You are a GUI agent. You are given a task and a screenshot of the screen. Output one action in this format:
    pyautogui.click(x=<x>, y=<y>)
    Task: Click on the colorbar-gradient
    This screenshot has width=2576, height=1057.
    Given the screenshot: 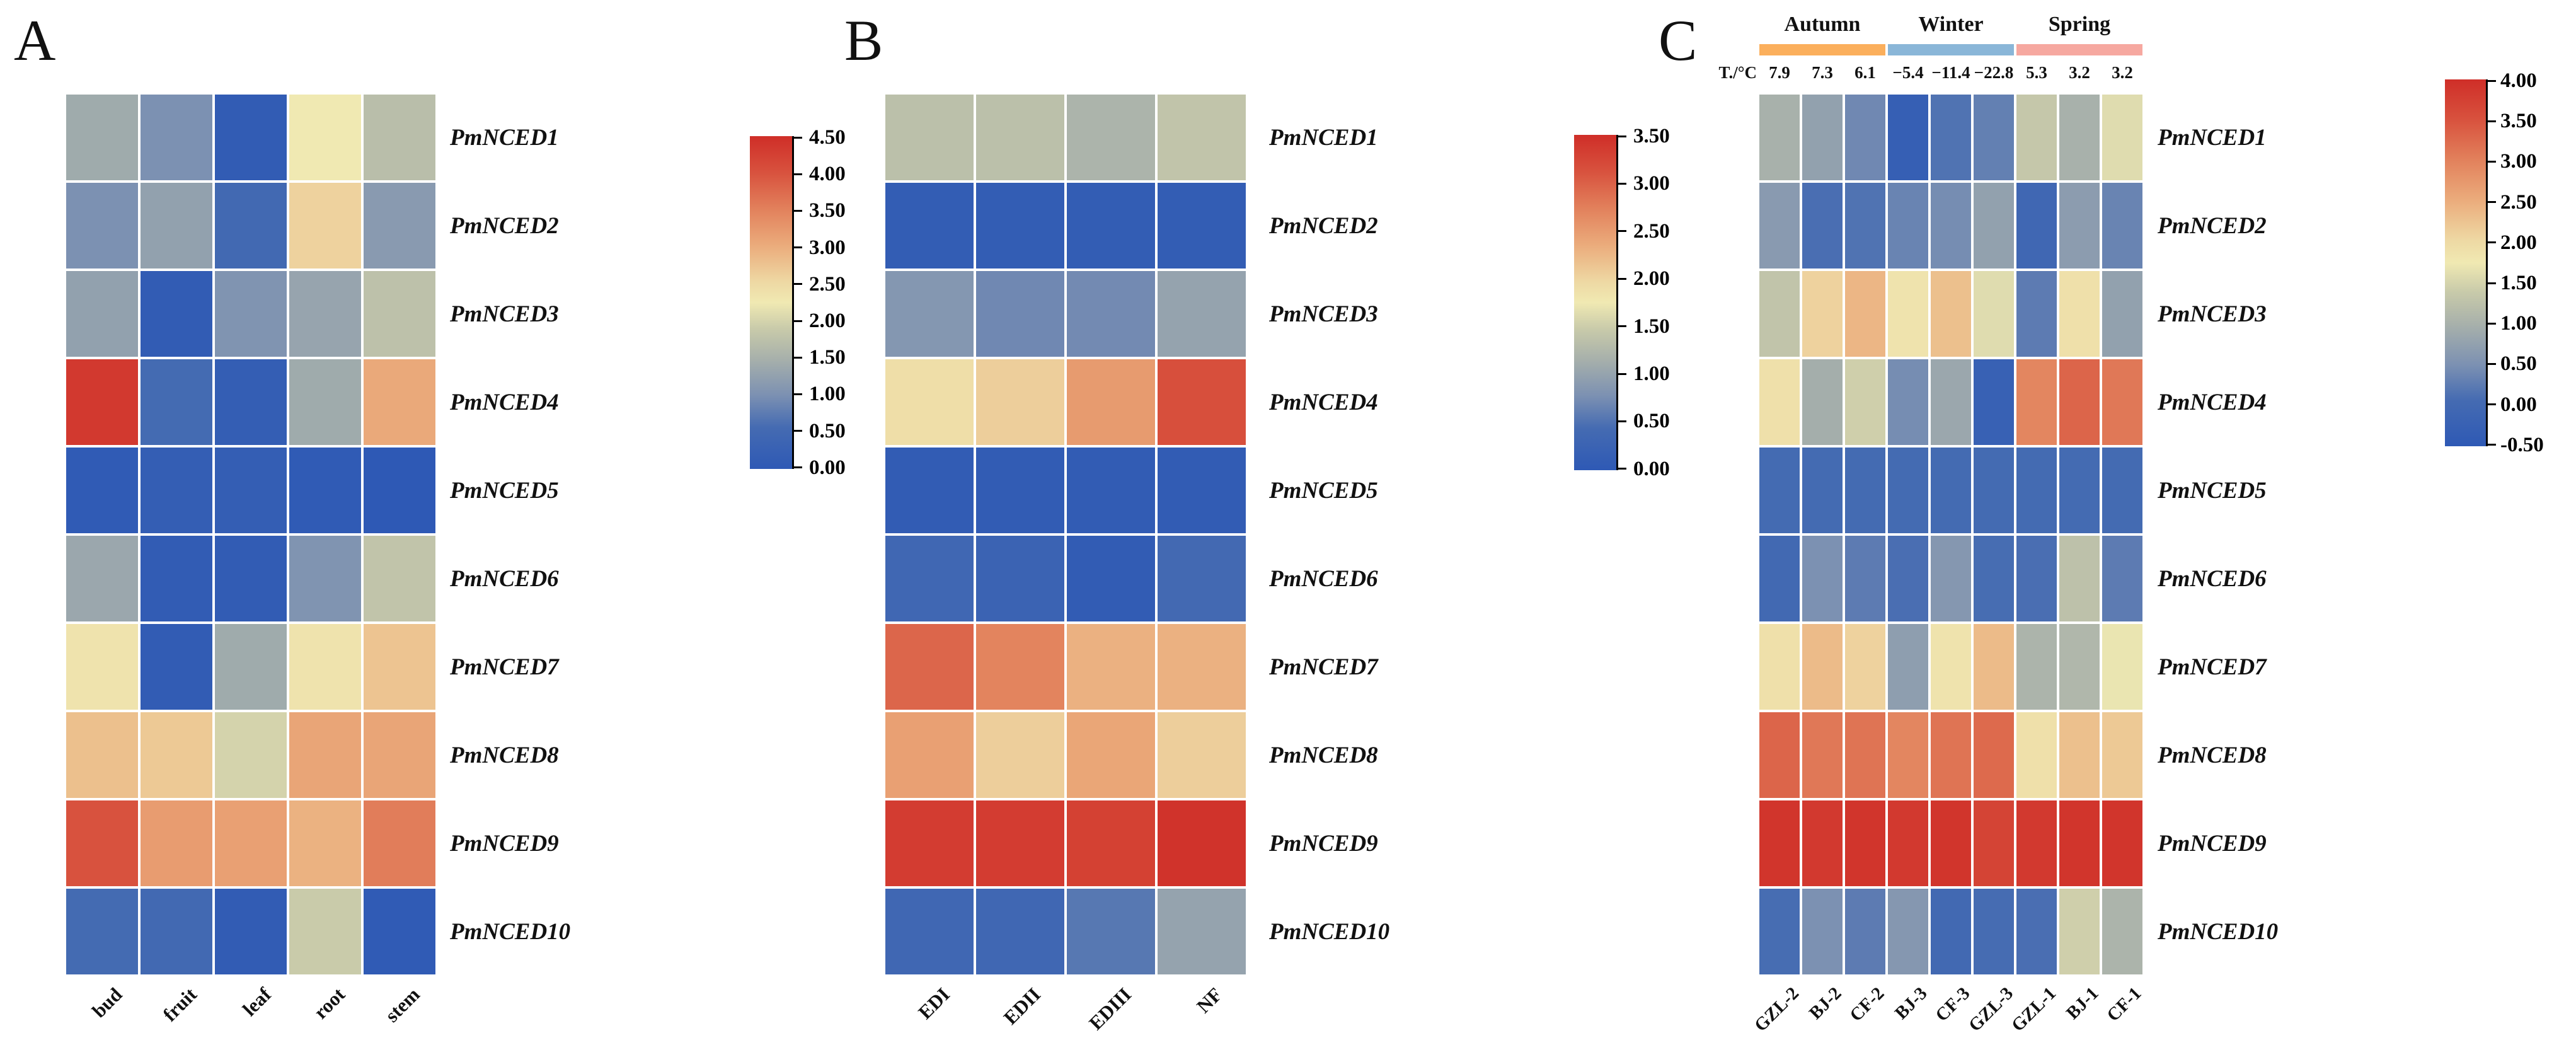 What is the action you would take?
    pyautogui.click(x=771, y=302)
    